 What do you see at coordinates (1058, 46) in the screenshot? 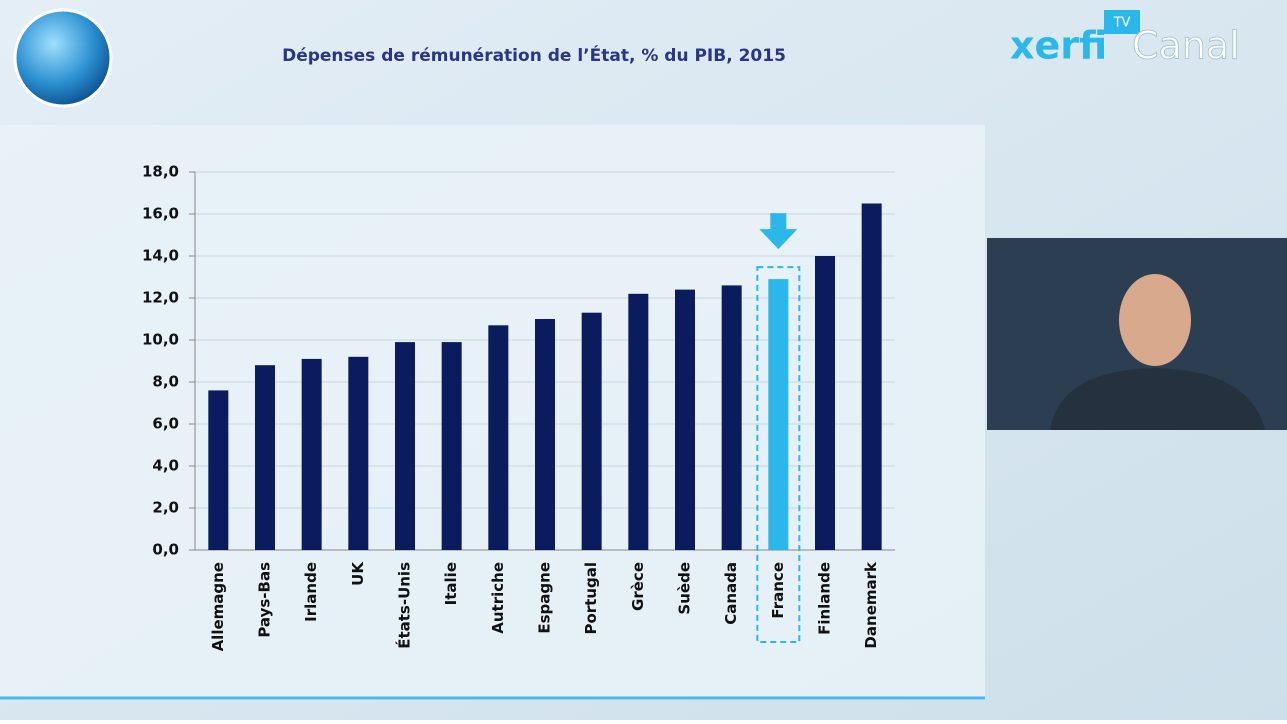
I see `brand-name: xerfi` at bounding box center [1058, 46].